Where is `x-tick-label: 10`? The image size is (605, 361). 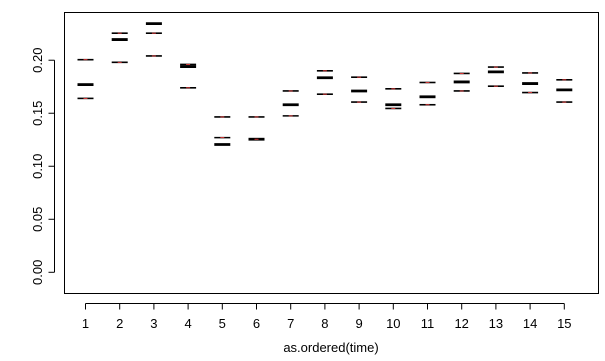
x-tick-label: 10 is located at coordinates (393, 323).